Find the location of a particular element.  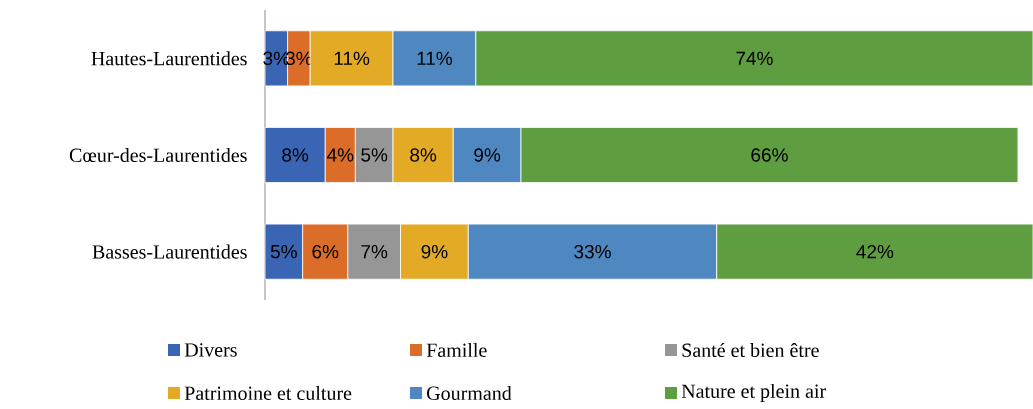

data-label: 7% is located at coordinates (374, 252).